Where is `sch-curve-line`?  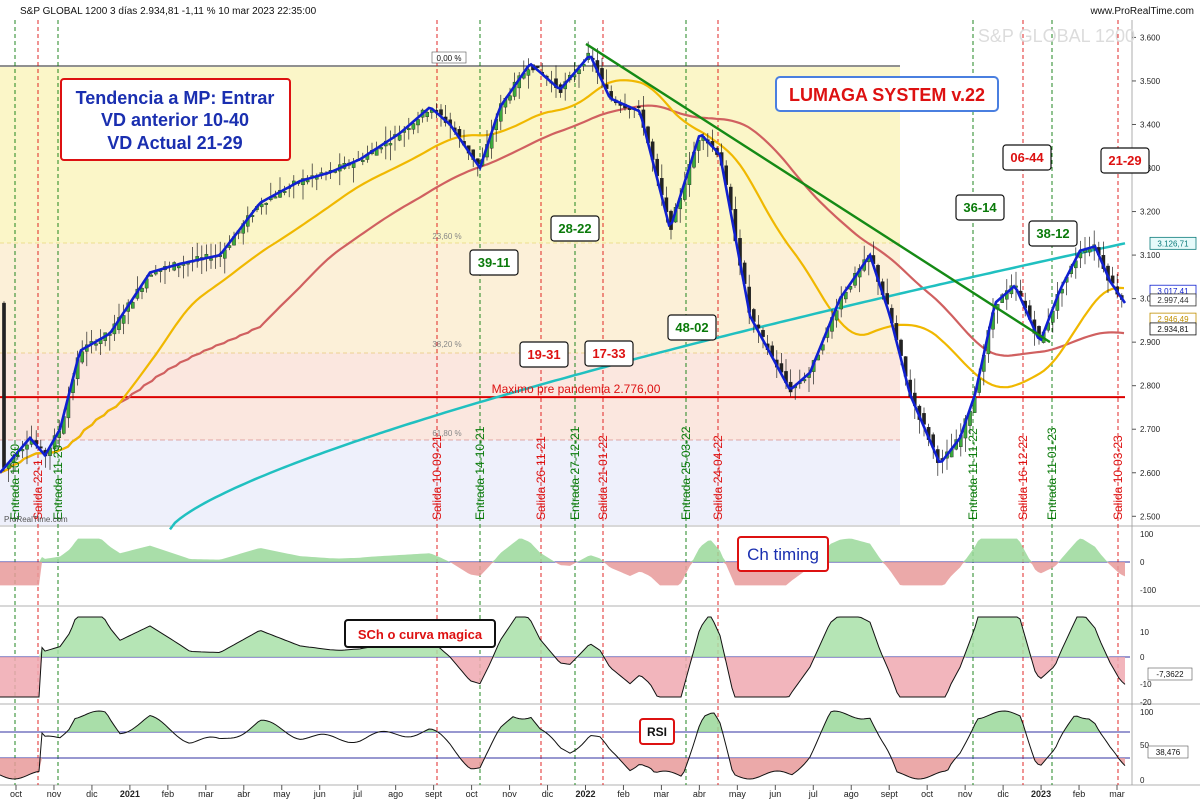
sch-curve-line is located at coordinates (563, 657).